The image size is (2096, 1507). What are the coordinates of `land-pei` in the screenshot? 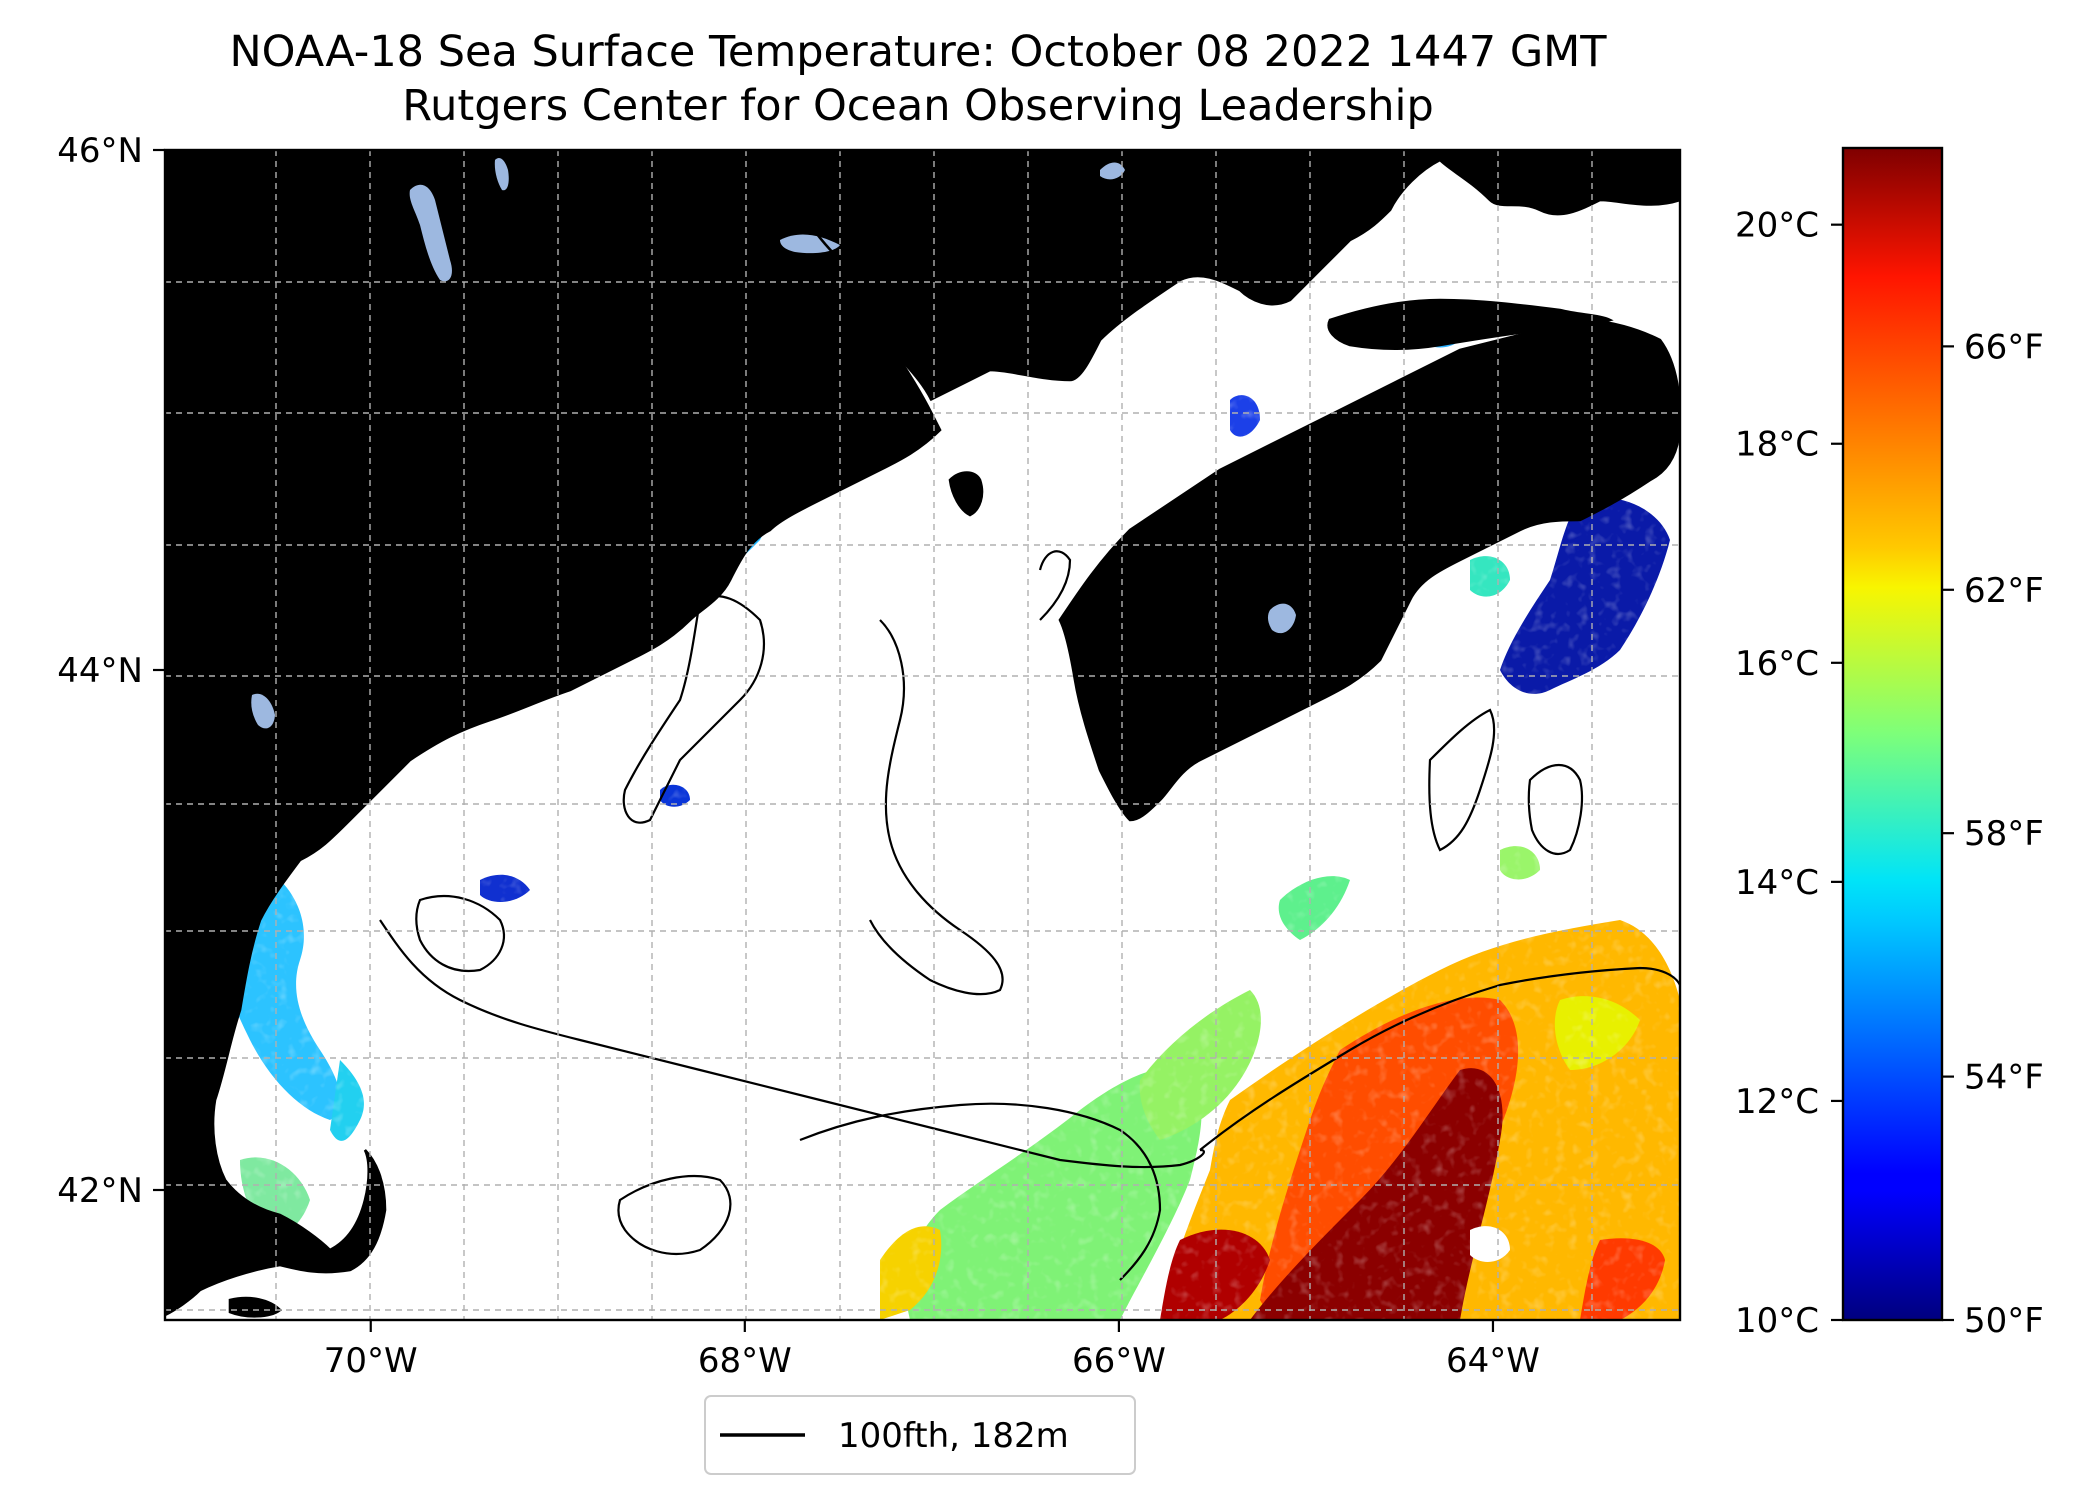 It's located at (1469, 324).